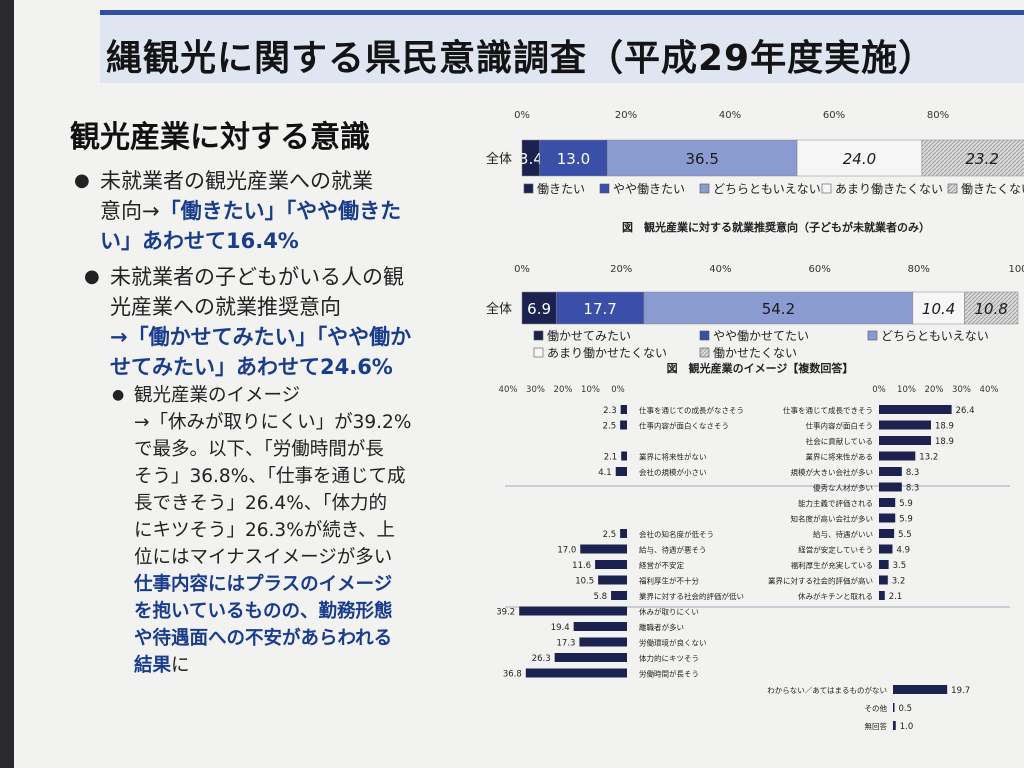 This screenshot has width=1024, height=768. I want to click on value-label: 4.1, so click(605, 473).